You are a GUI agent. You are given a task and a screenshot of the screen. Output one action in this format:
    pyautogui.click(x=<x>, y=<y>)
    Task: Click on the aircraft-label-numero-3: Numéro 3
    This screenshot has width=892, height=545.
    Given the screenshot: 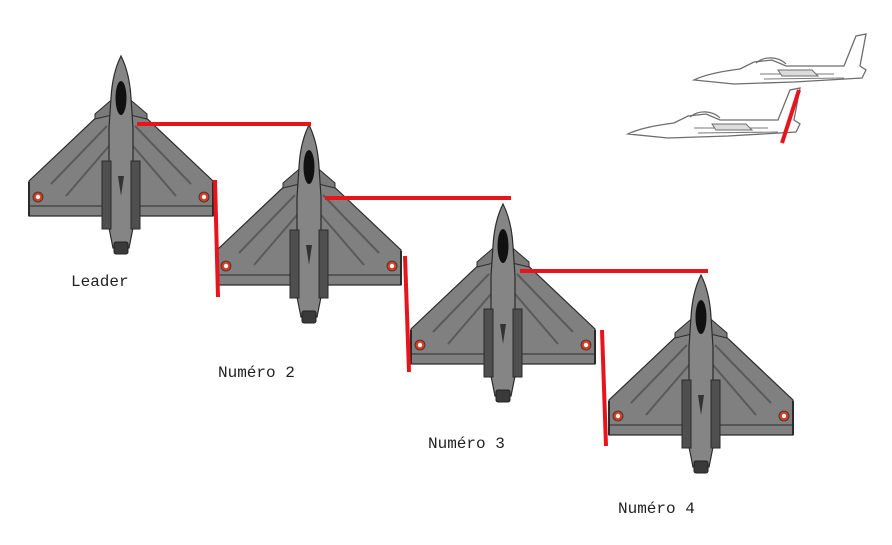 What is the action you would take?
    pyautogui.click(x=466, y=444)
    